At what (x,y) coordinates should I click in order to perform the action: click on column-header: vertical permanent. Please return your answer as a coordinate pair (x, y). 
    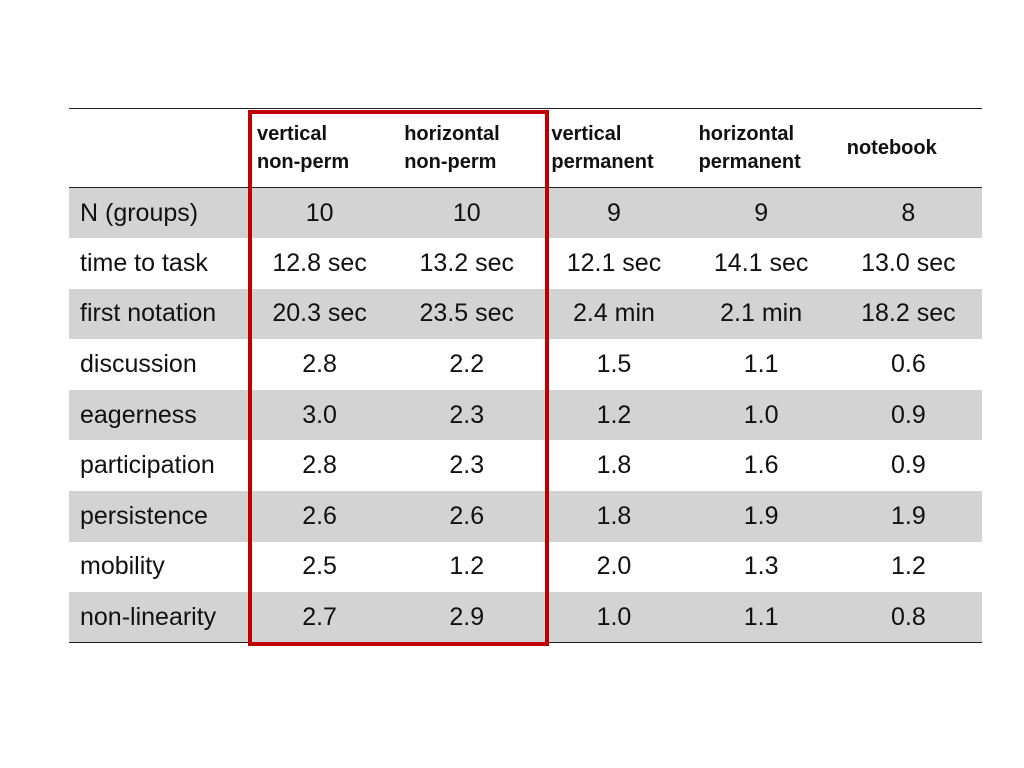
    Looking at the image, I should click on (614, 148).